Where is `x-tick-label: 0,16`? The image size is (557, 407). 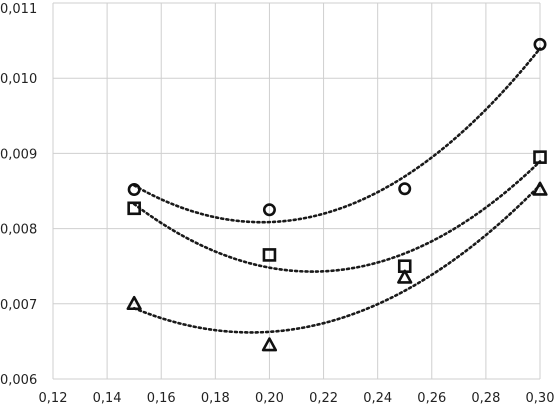 x-tick-label: 0,16 is located at coordinates (161, 398).